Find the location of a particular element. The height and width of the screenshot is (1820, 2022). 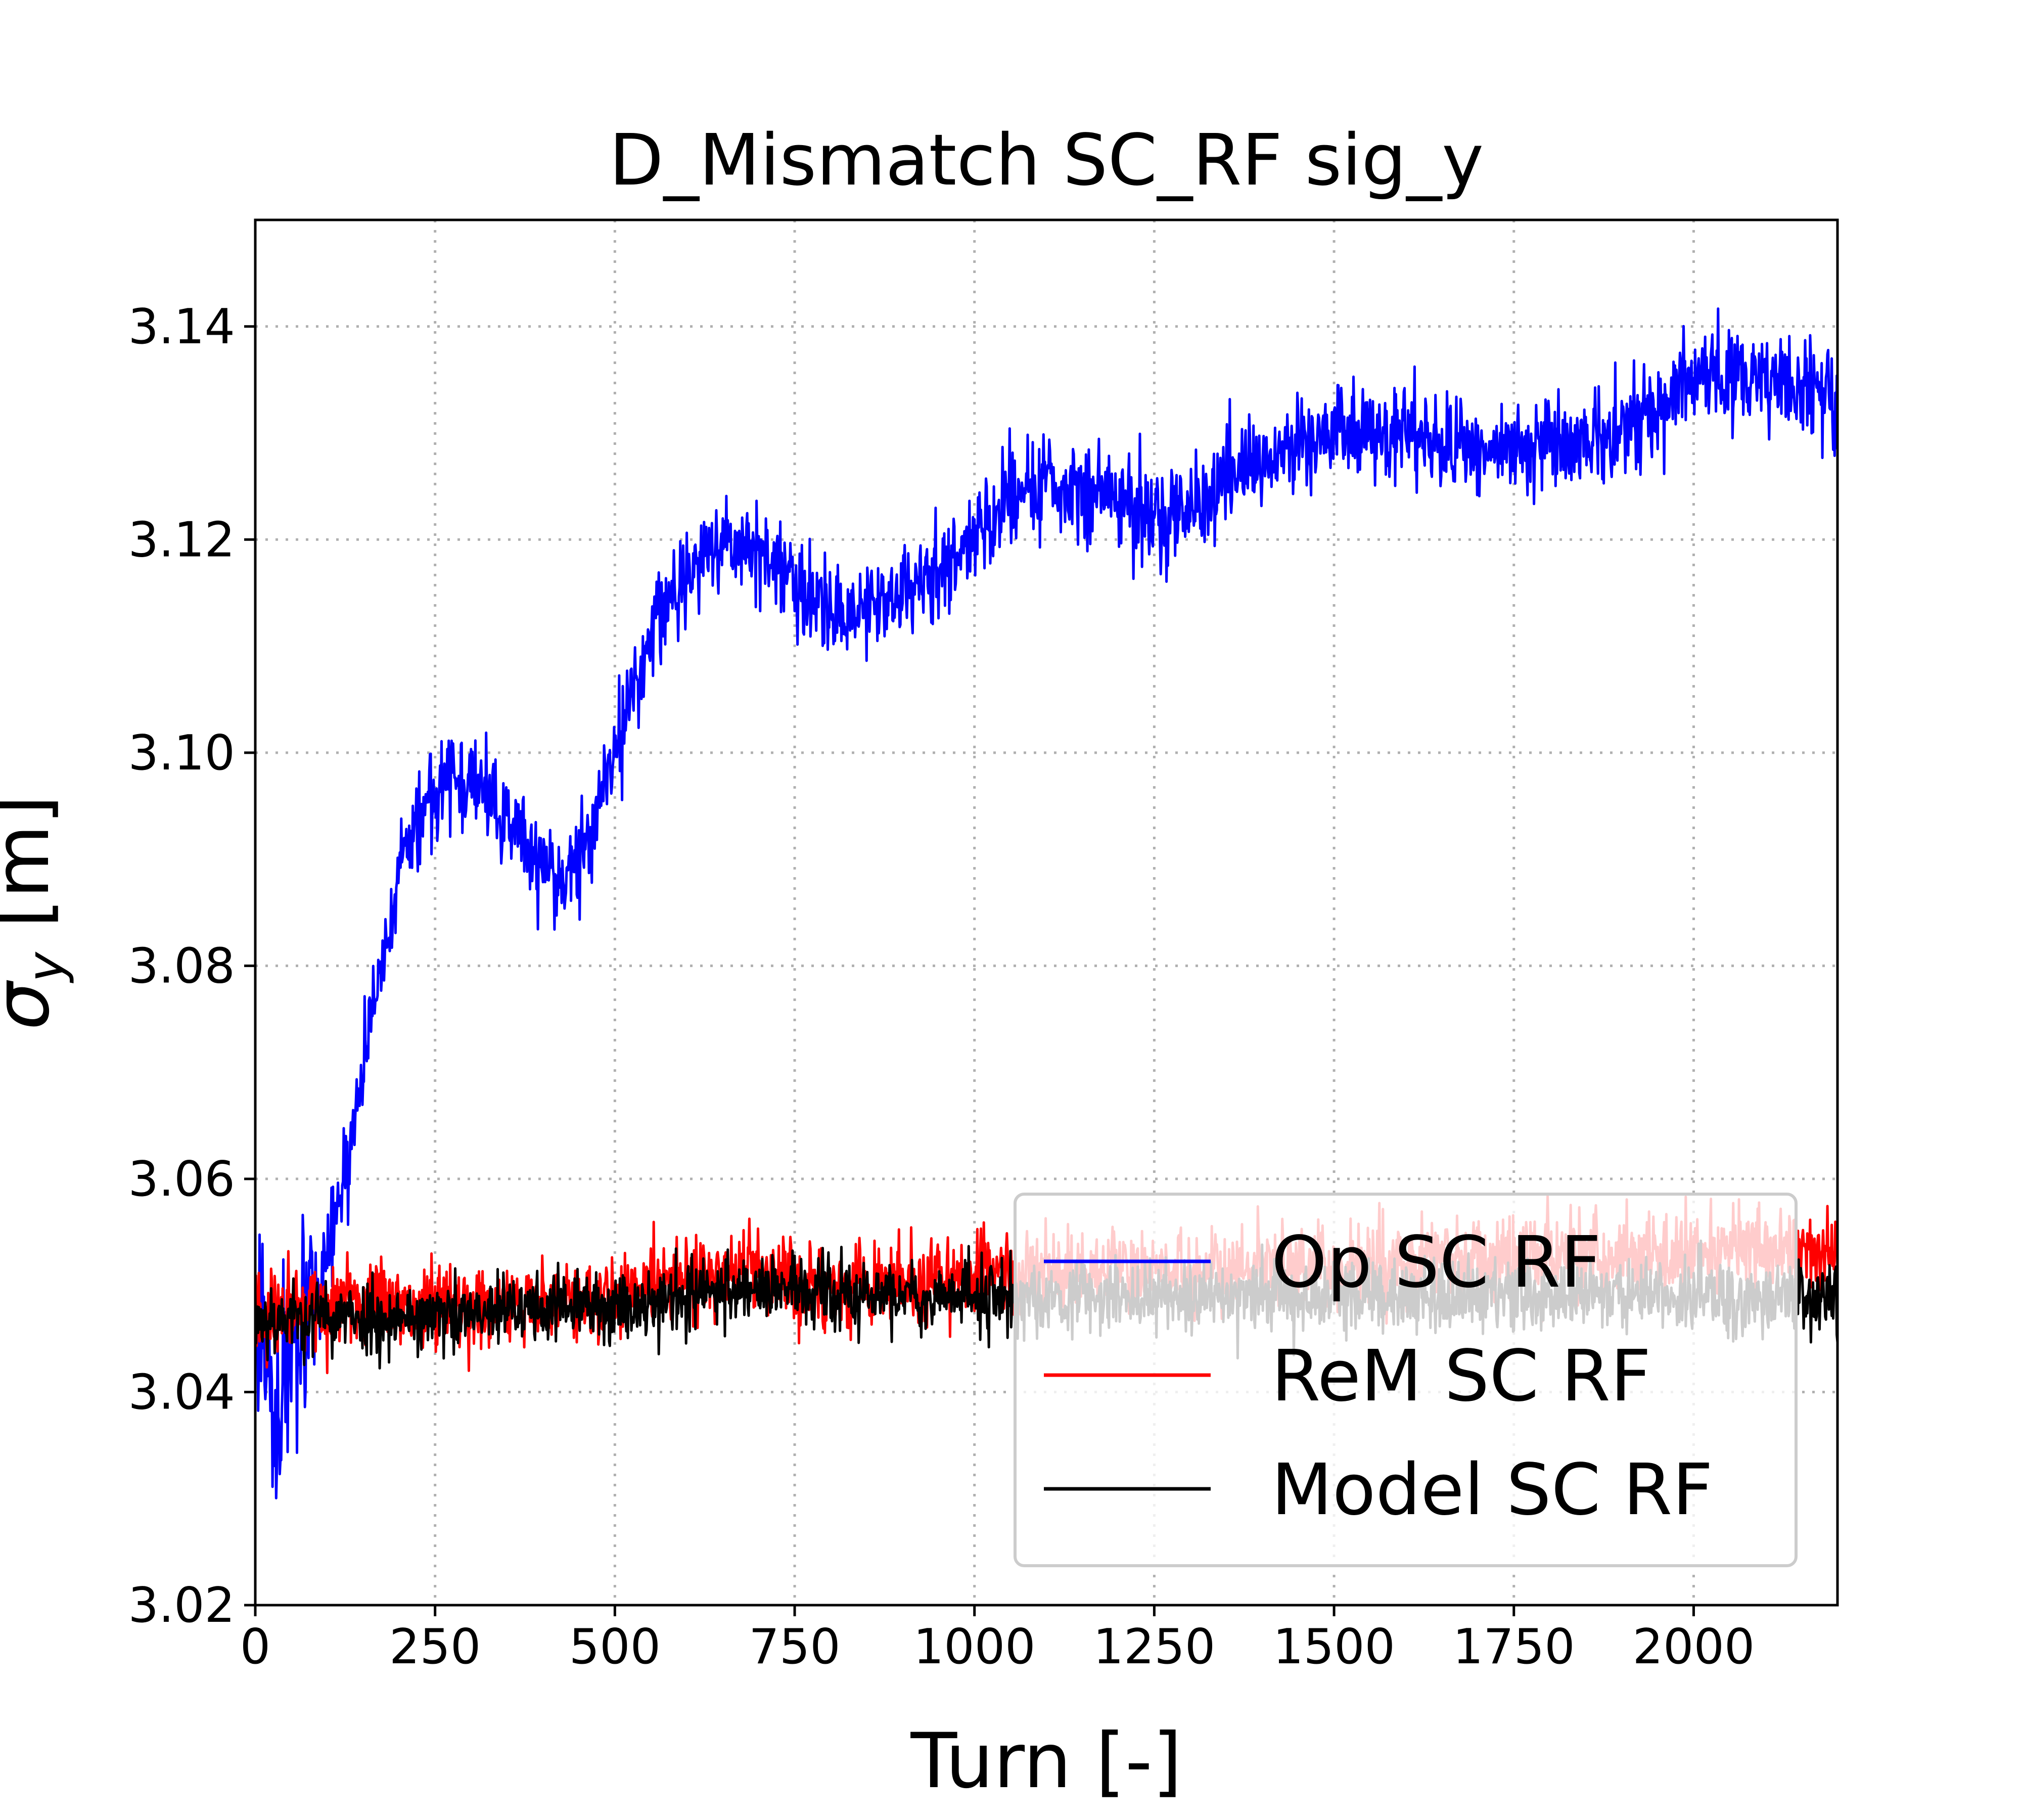

y-tick-label-2: 3.06 is located at coordinates (181, 1179).